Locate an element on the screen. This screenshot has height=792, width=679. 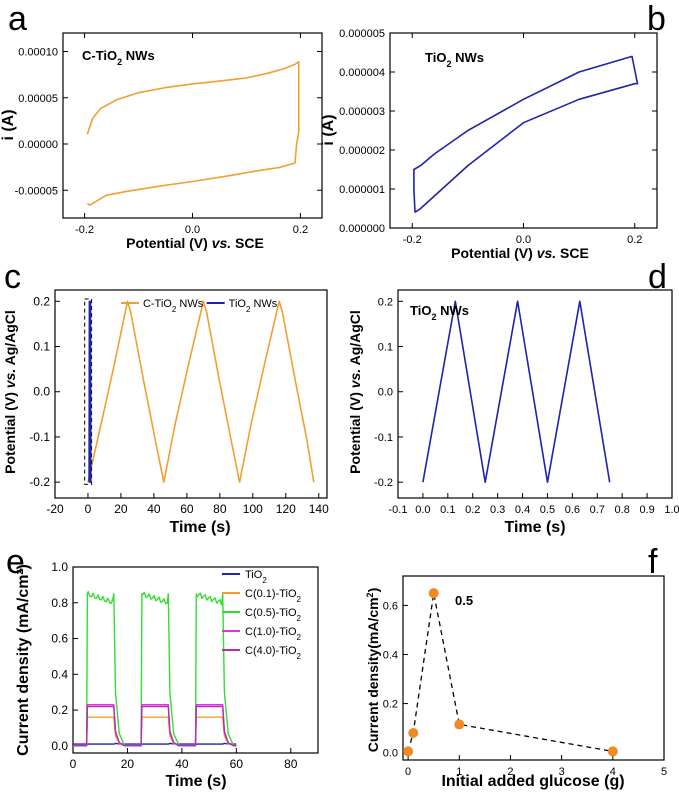
x-tick-label: 120 is located at coordinates (286, 509).